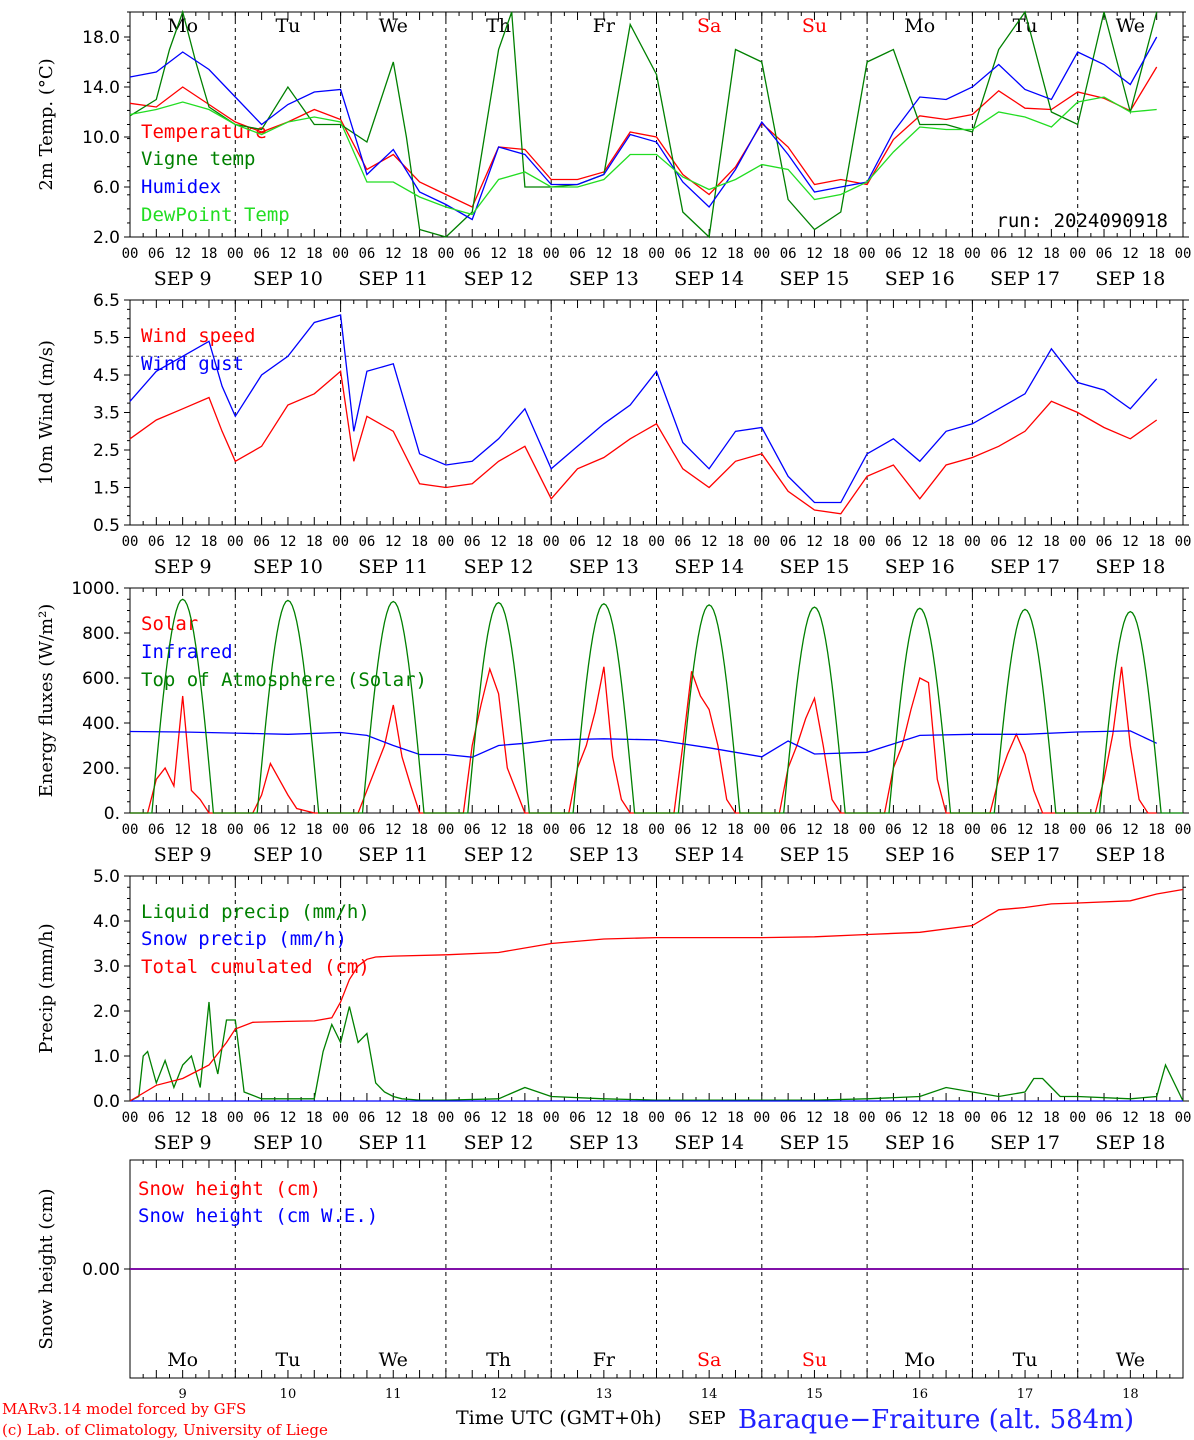  Describe the element at coordinates (919, 1360) in the screenshot. I see `weekday-label: Mo` at that location.